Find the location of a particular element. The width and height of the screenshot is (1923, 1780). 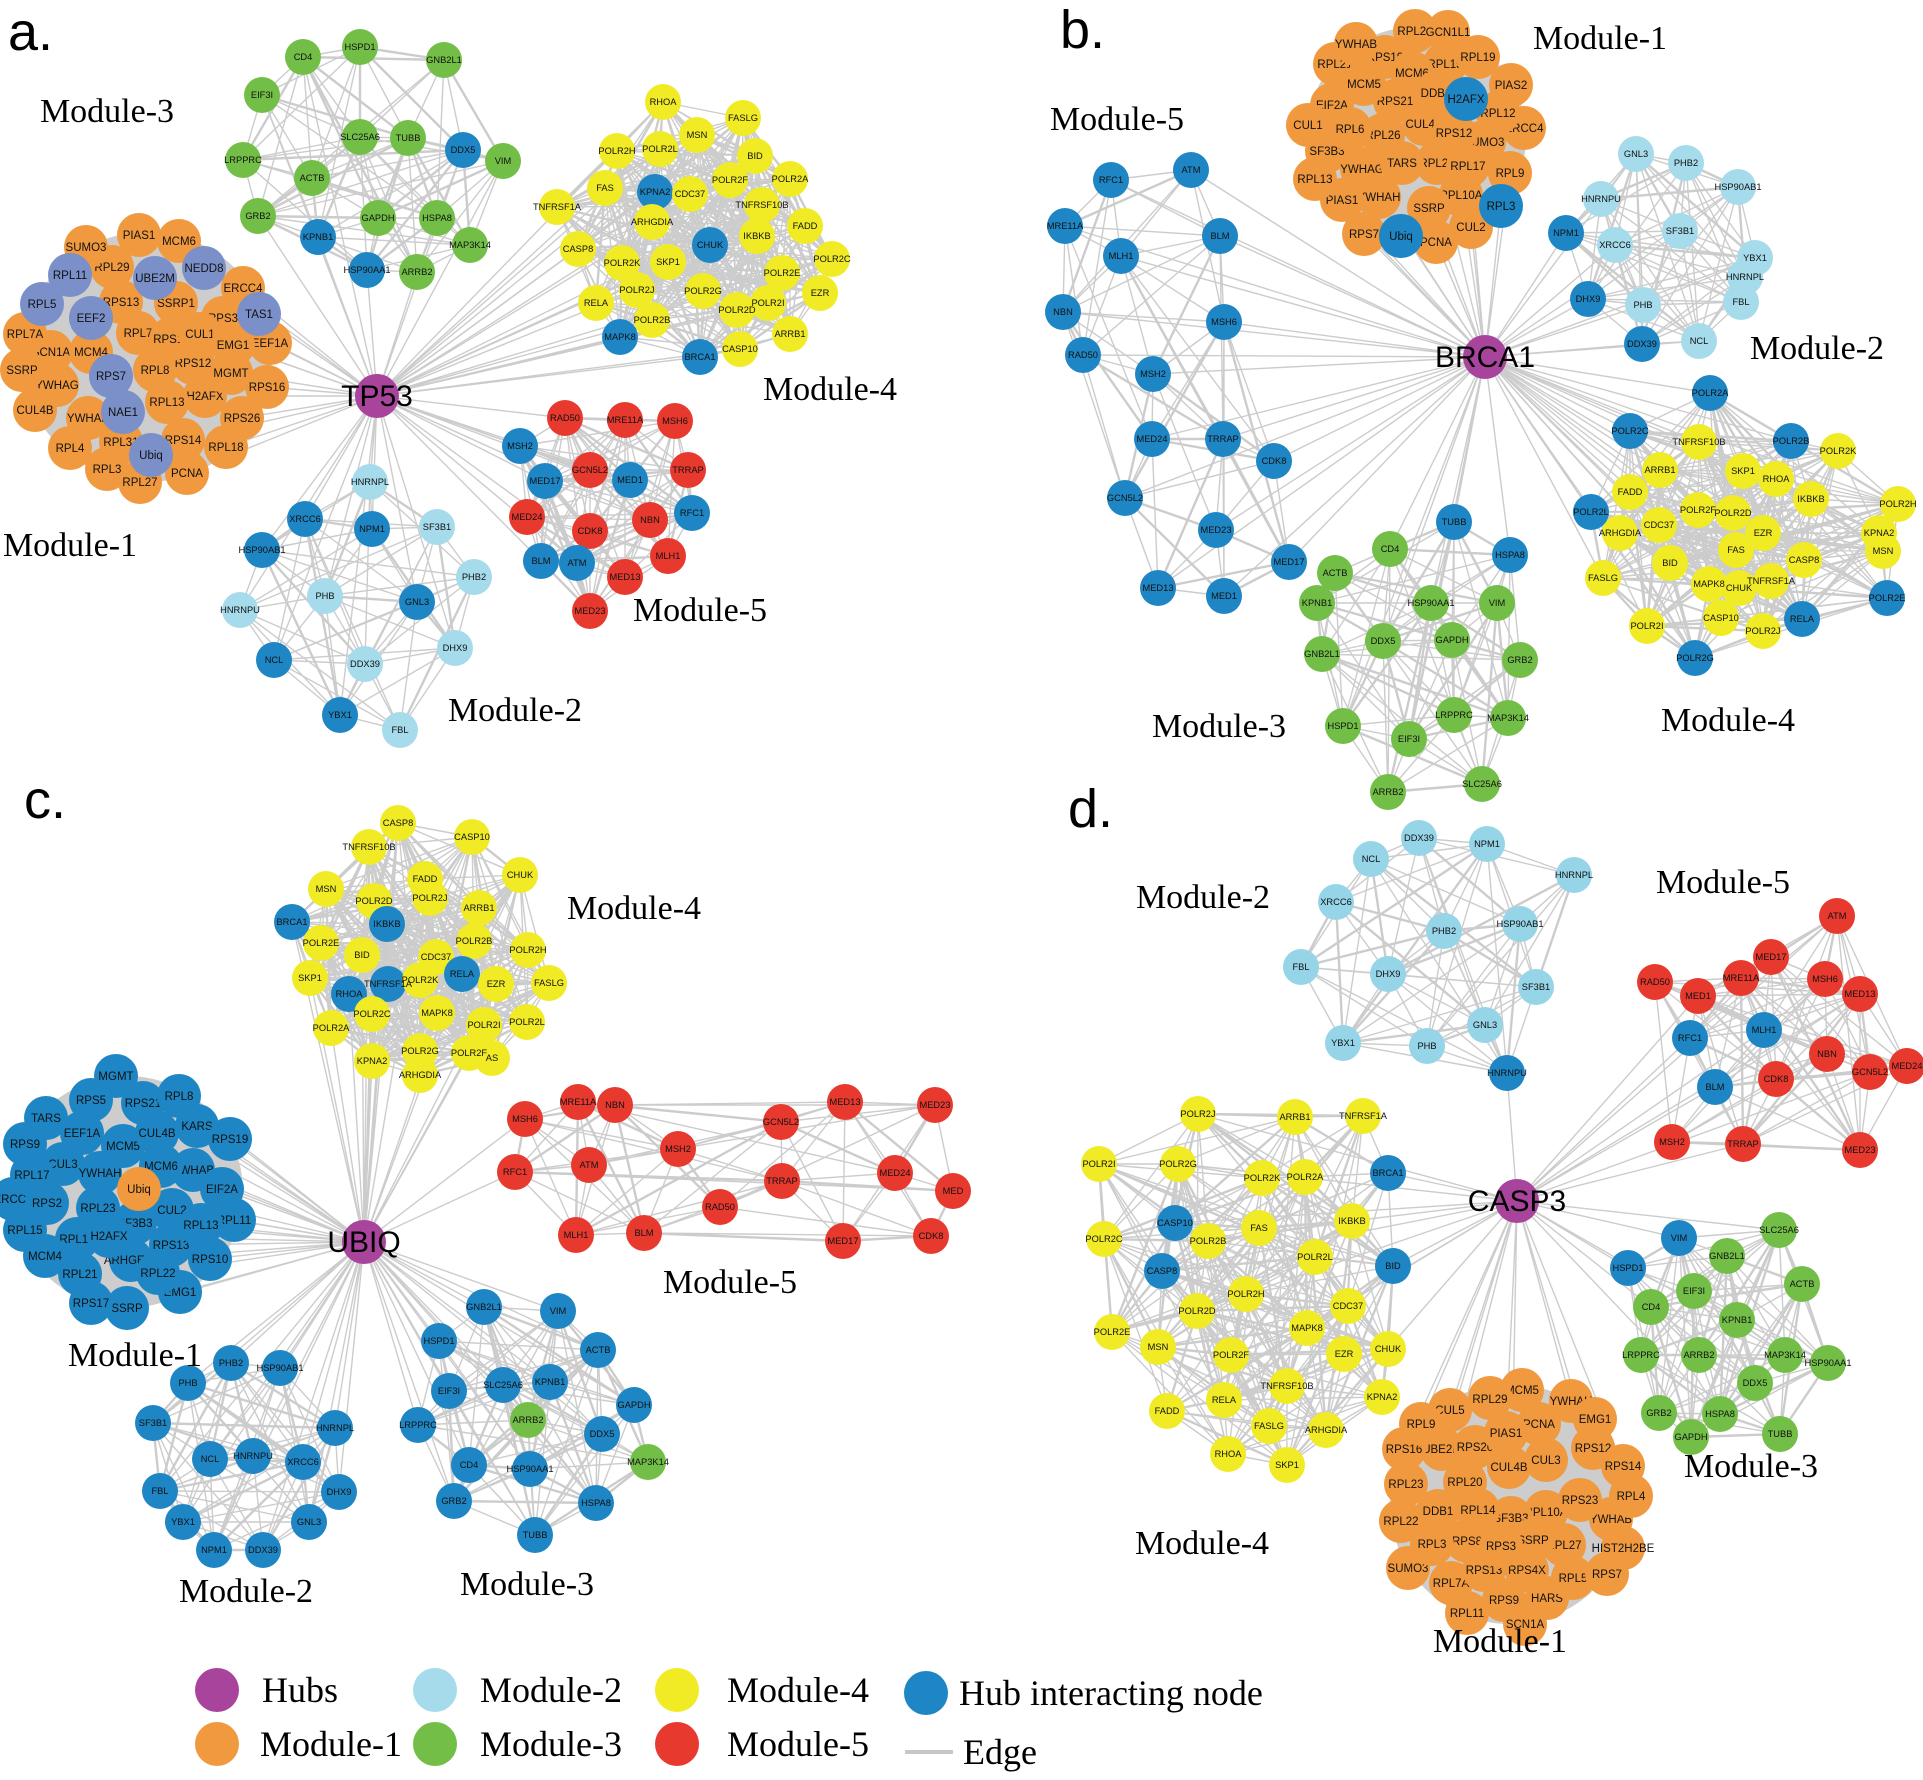

svg-text: CD4 is located at coordinates (1390, 549).